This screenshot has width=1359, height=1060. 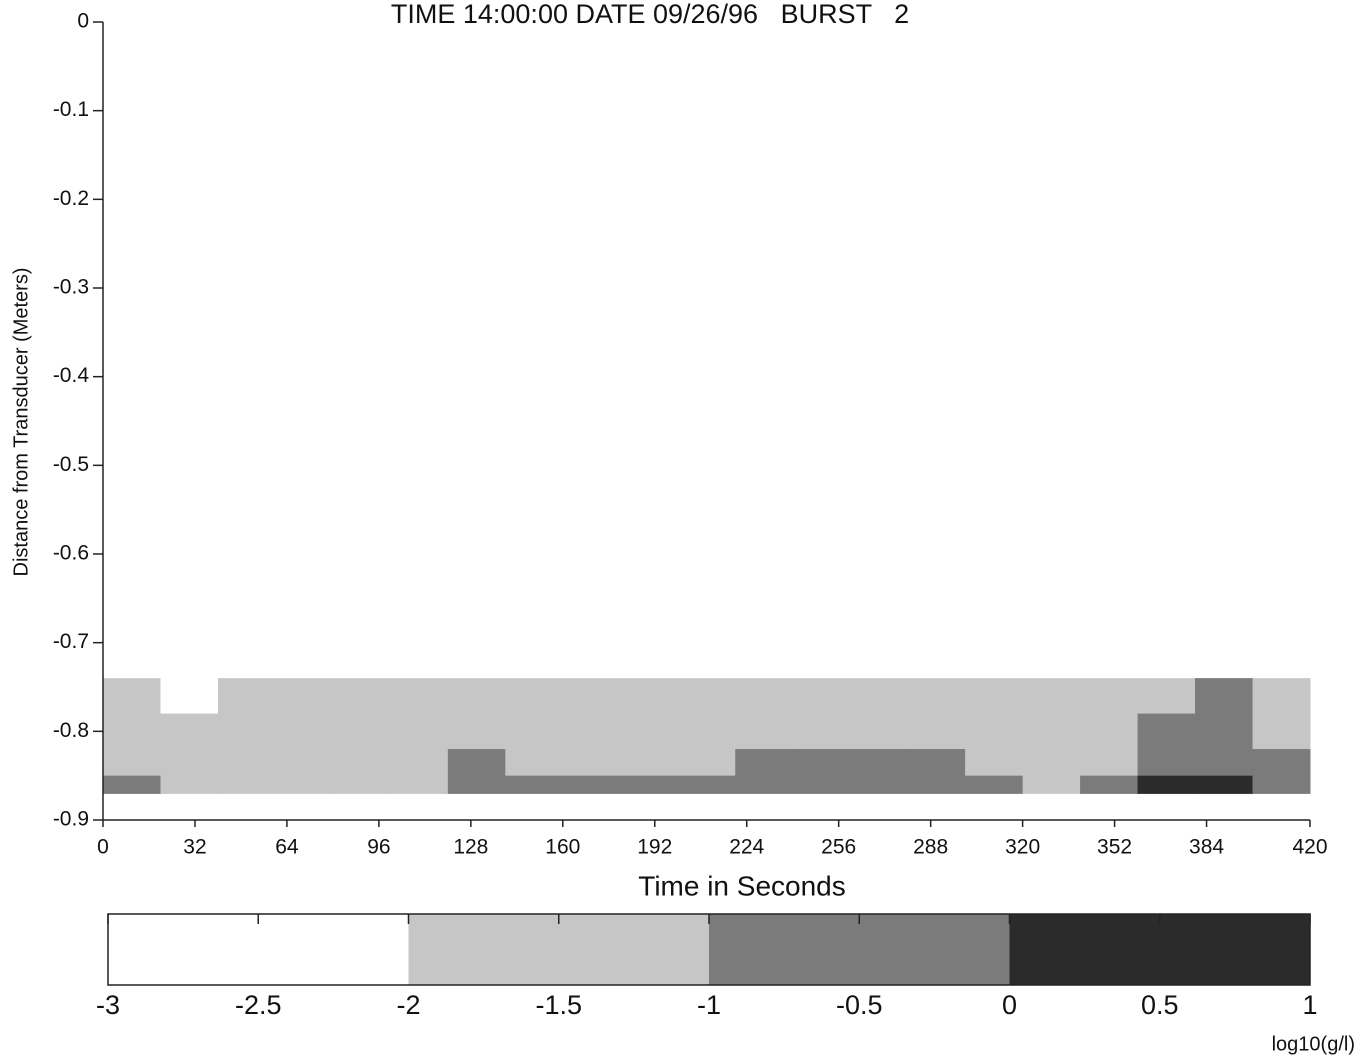 I want to click on y-axis-label: Distance from Transducer (Meters), so click(x=21, y=422).